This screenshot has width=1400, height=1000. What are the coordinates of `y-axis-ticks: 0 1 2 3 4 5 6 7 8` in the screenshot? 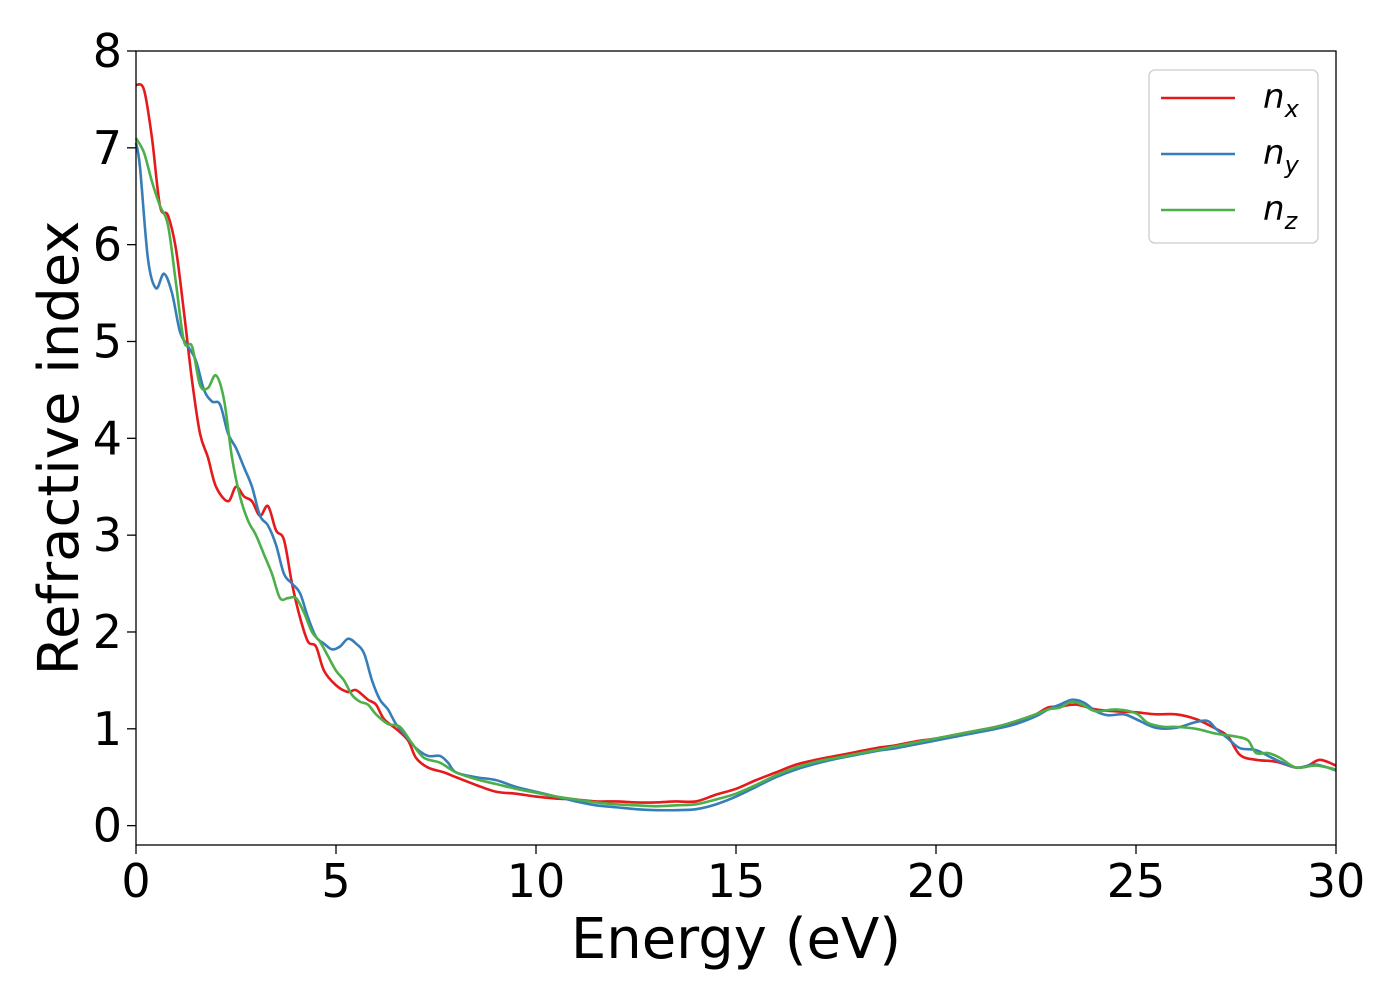 It's located at (114, 438).